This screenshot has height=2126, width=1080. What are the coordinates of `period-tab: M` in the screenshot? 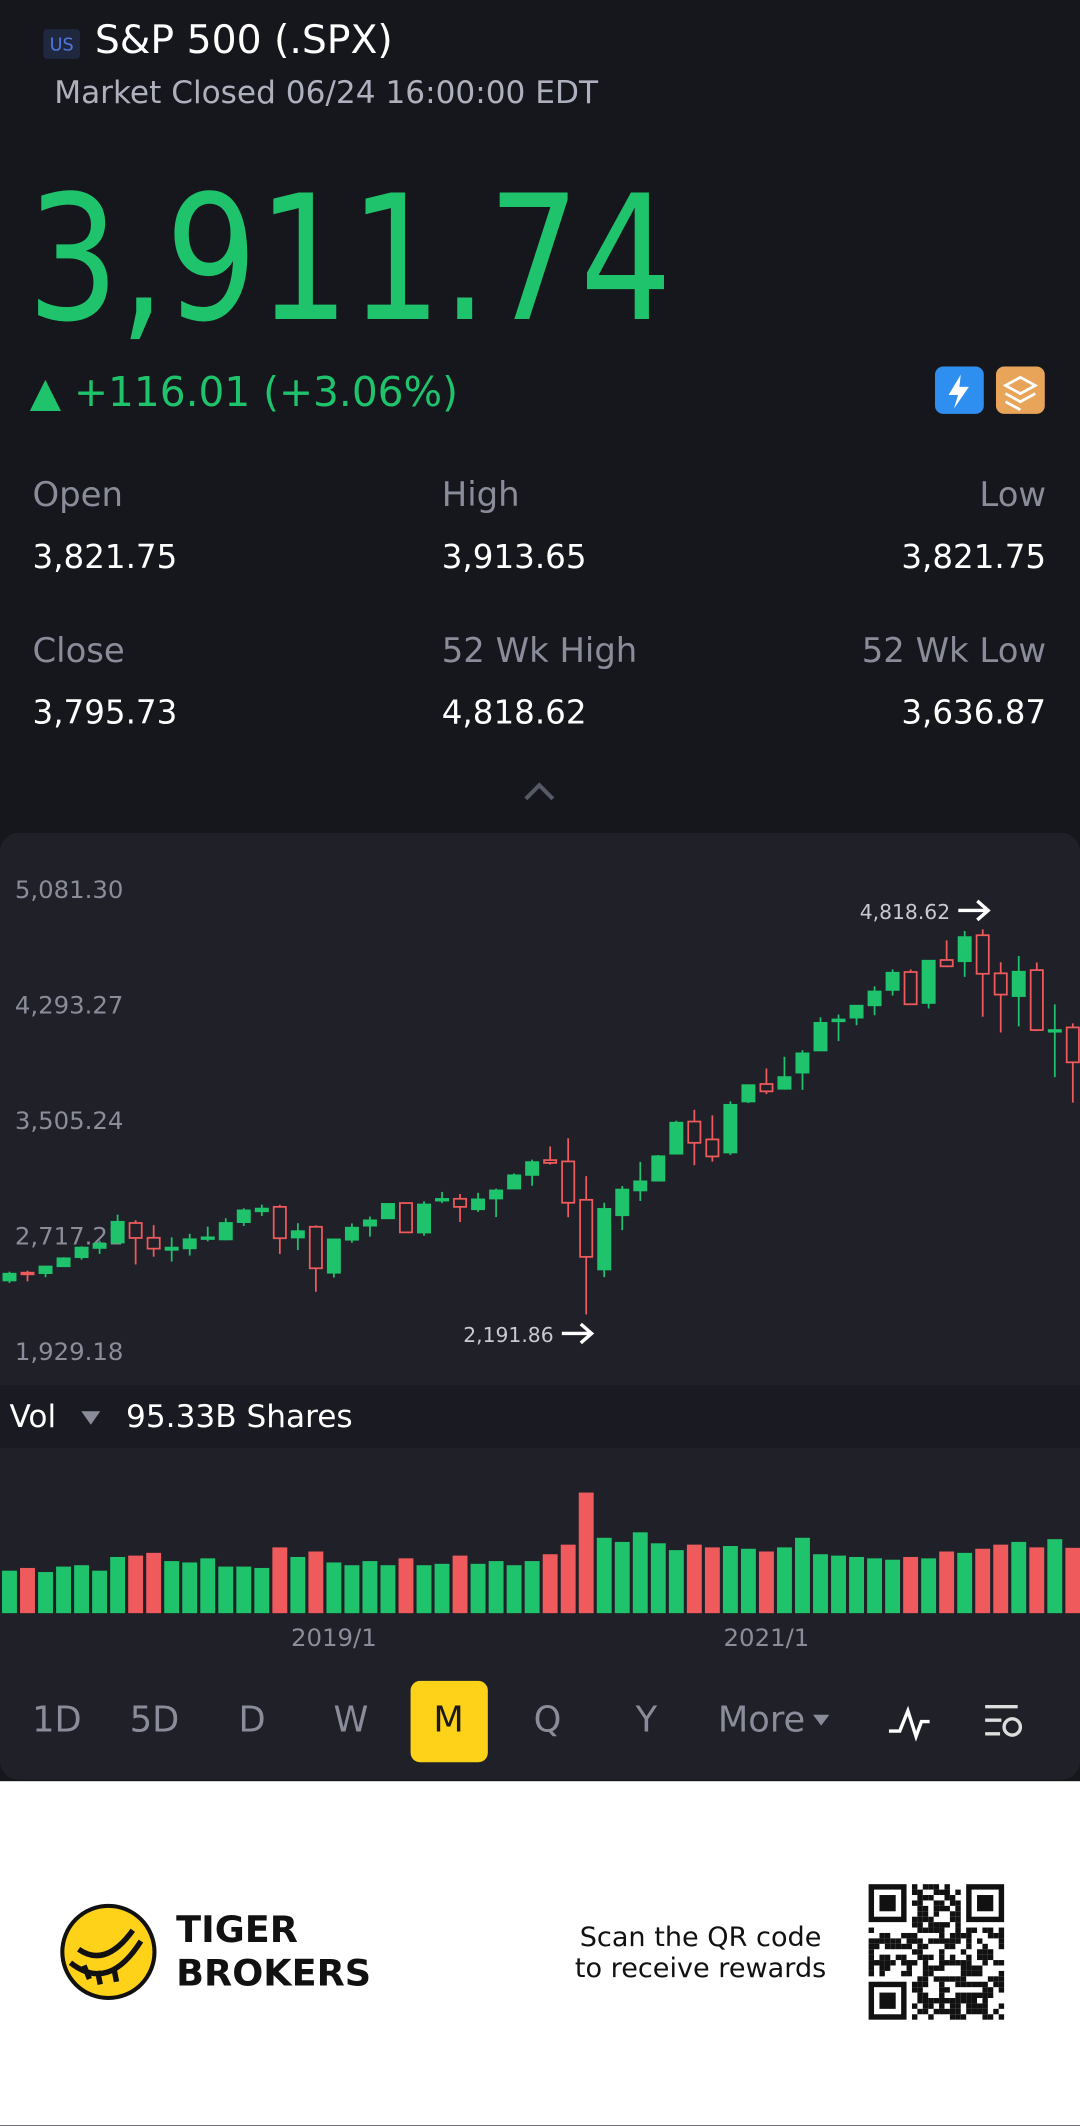 It's located at (448, 1720).